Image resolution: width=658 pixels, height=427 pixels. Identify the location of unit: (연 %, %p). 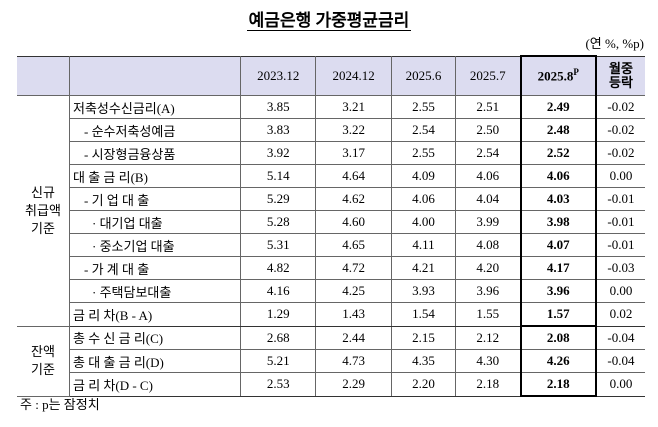
(614, 43).